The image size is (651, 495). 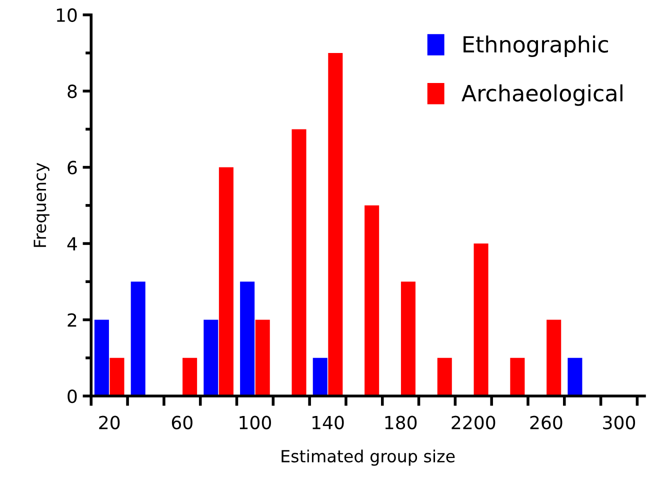 What do you see at coordinates (328, 423) in the screenshot?
I see `x-tick-label: 140` at bounding box center [328, 423].